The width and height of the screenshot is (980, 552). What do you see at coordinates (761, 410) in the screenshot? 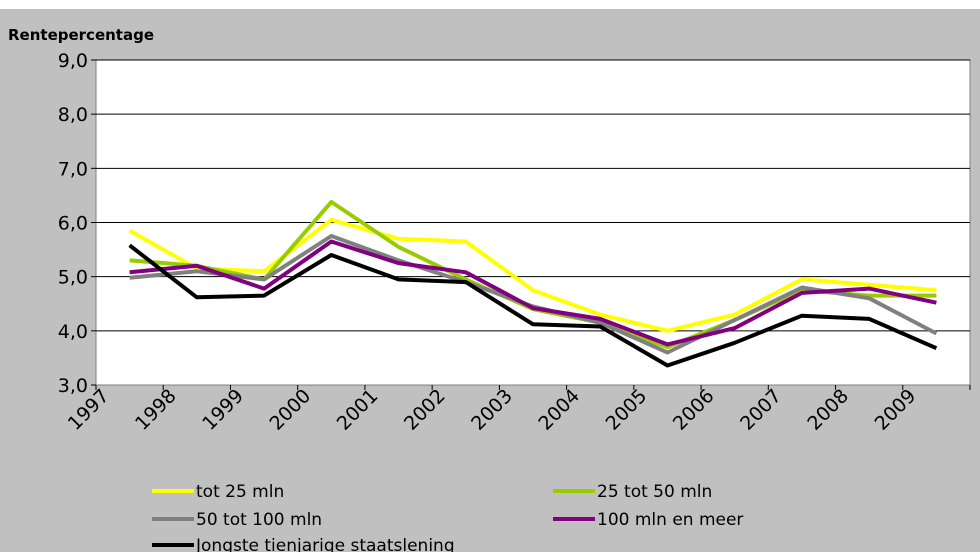
I see `x-tick-label: 2007` at bounding box center [761, 410].